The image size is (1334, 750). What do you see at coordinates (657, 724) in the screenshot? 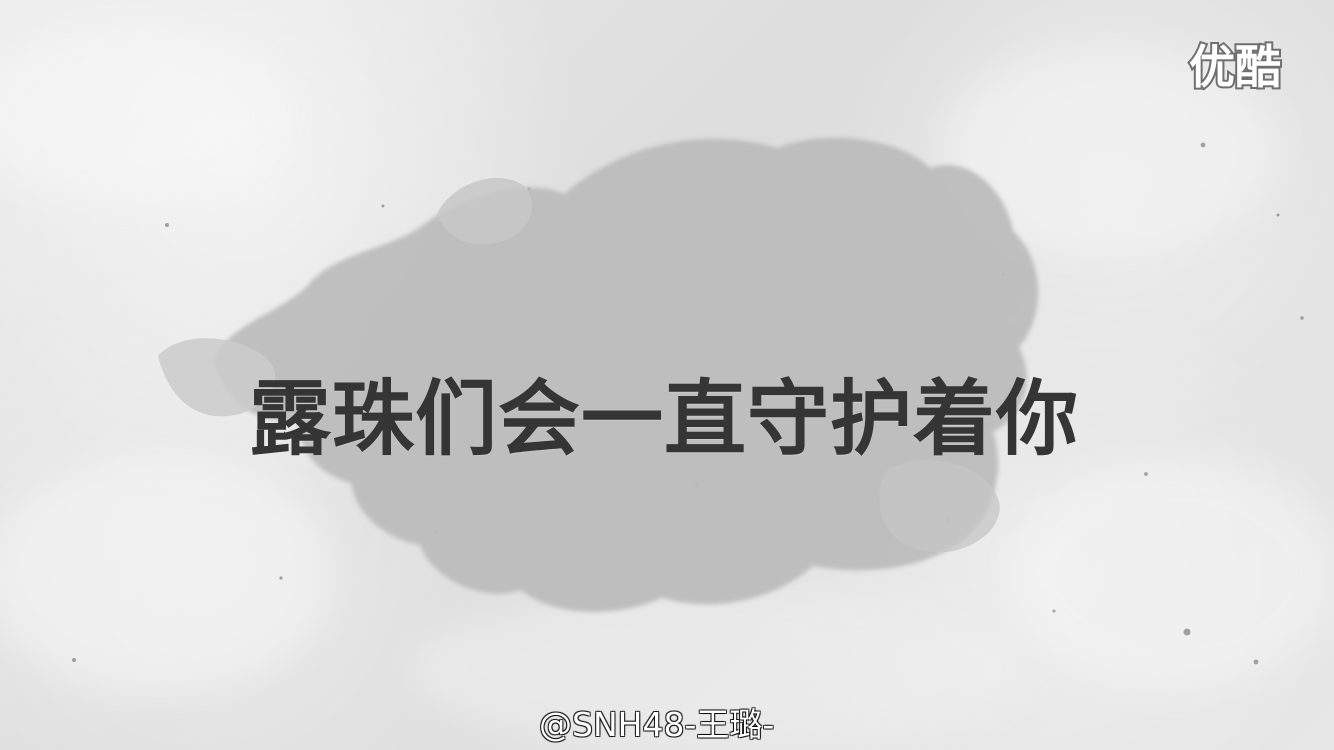
I see `weibo-watermark: @SNH48-王璐-` at bounding box center [657, 724].